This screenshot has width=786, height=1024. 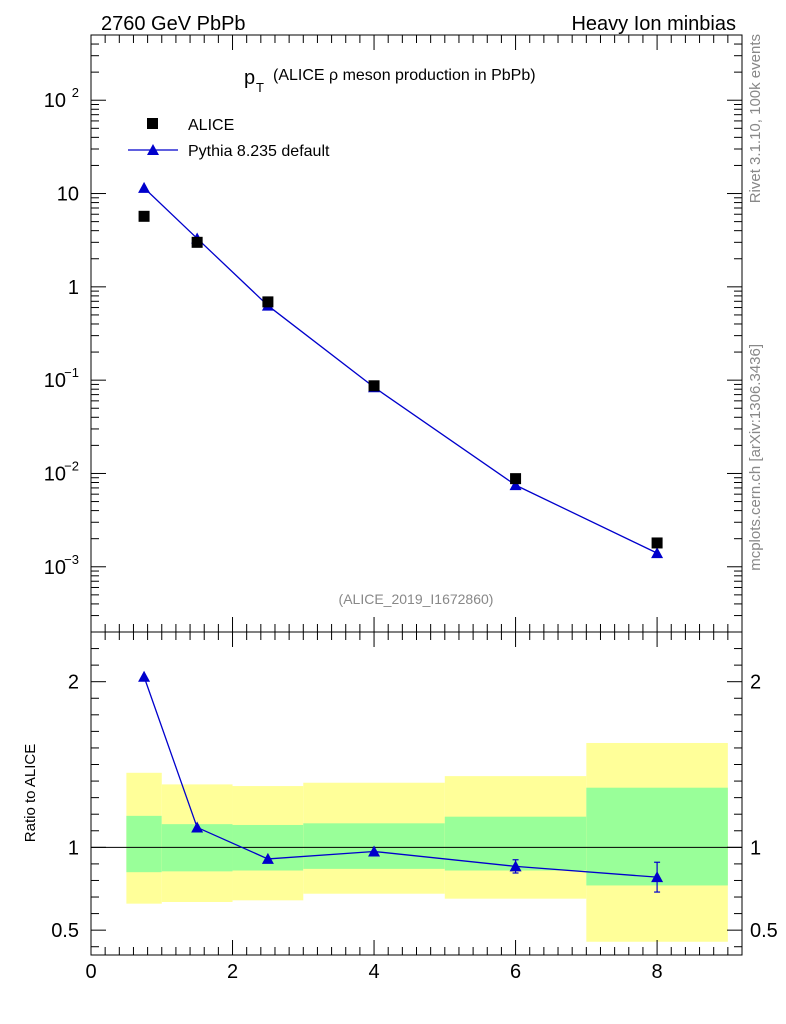 I want to click on legend-pythia-marker, so click(x=153, y=149).